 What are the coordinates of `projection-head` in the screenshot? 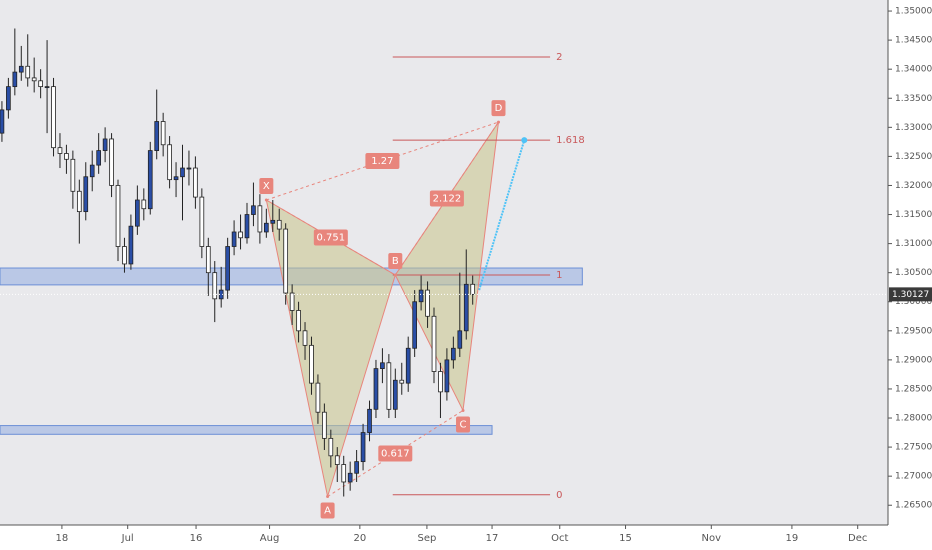 It's located at (524, 140).